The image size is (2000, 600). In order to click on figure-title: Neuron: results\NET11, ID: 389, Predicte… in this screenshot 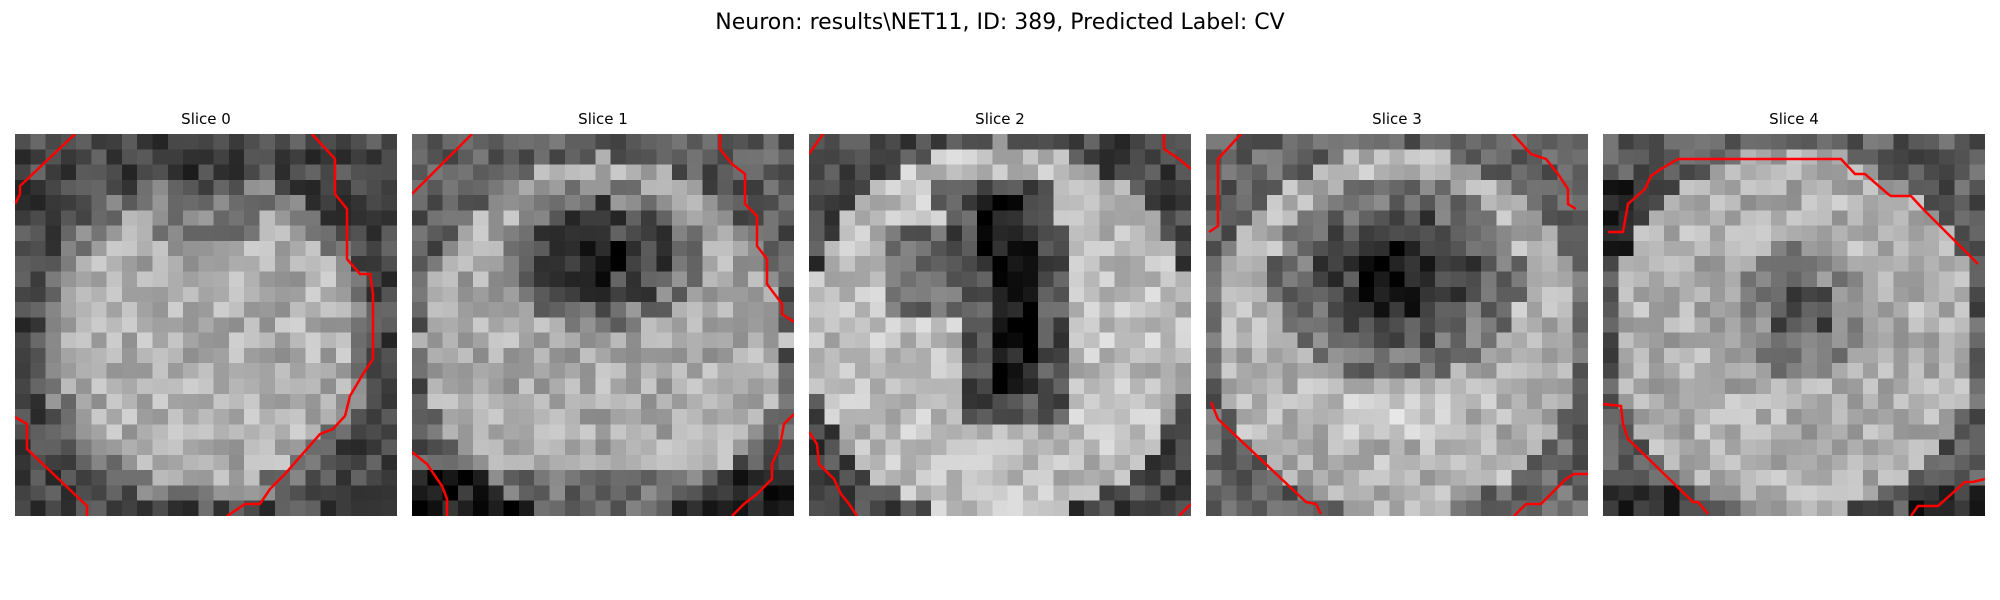, I will do `click(1000, 22)`.